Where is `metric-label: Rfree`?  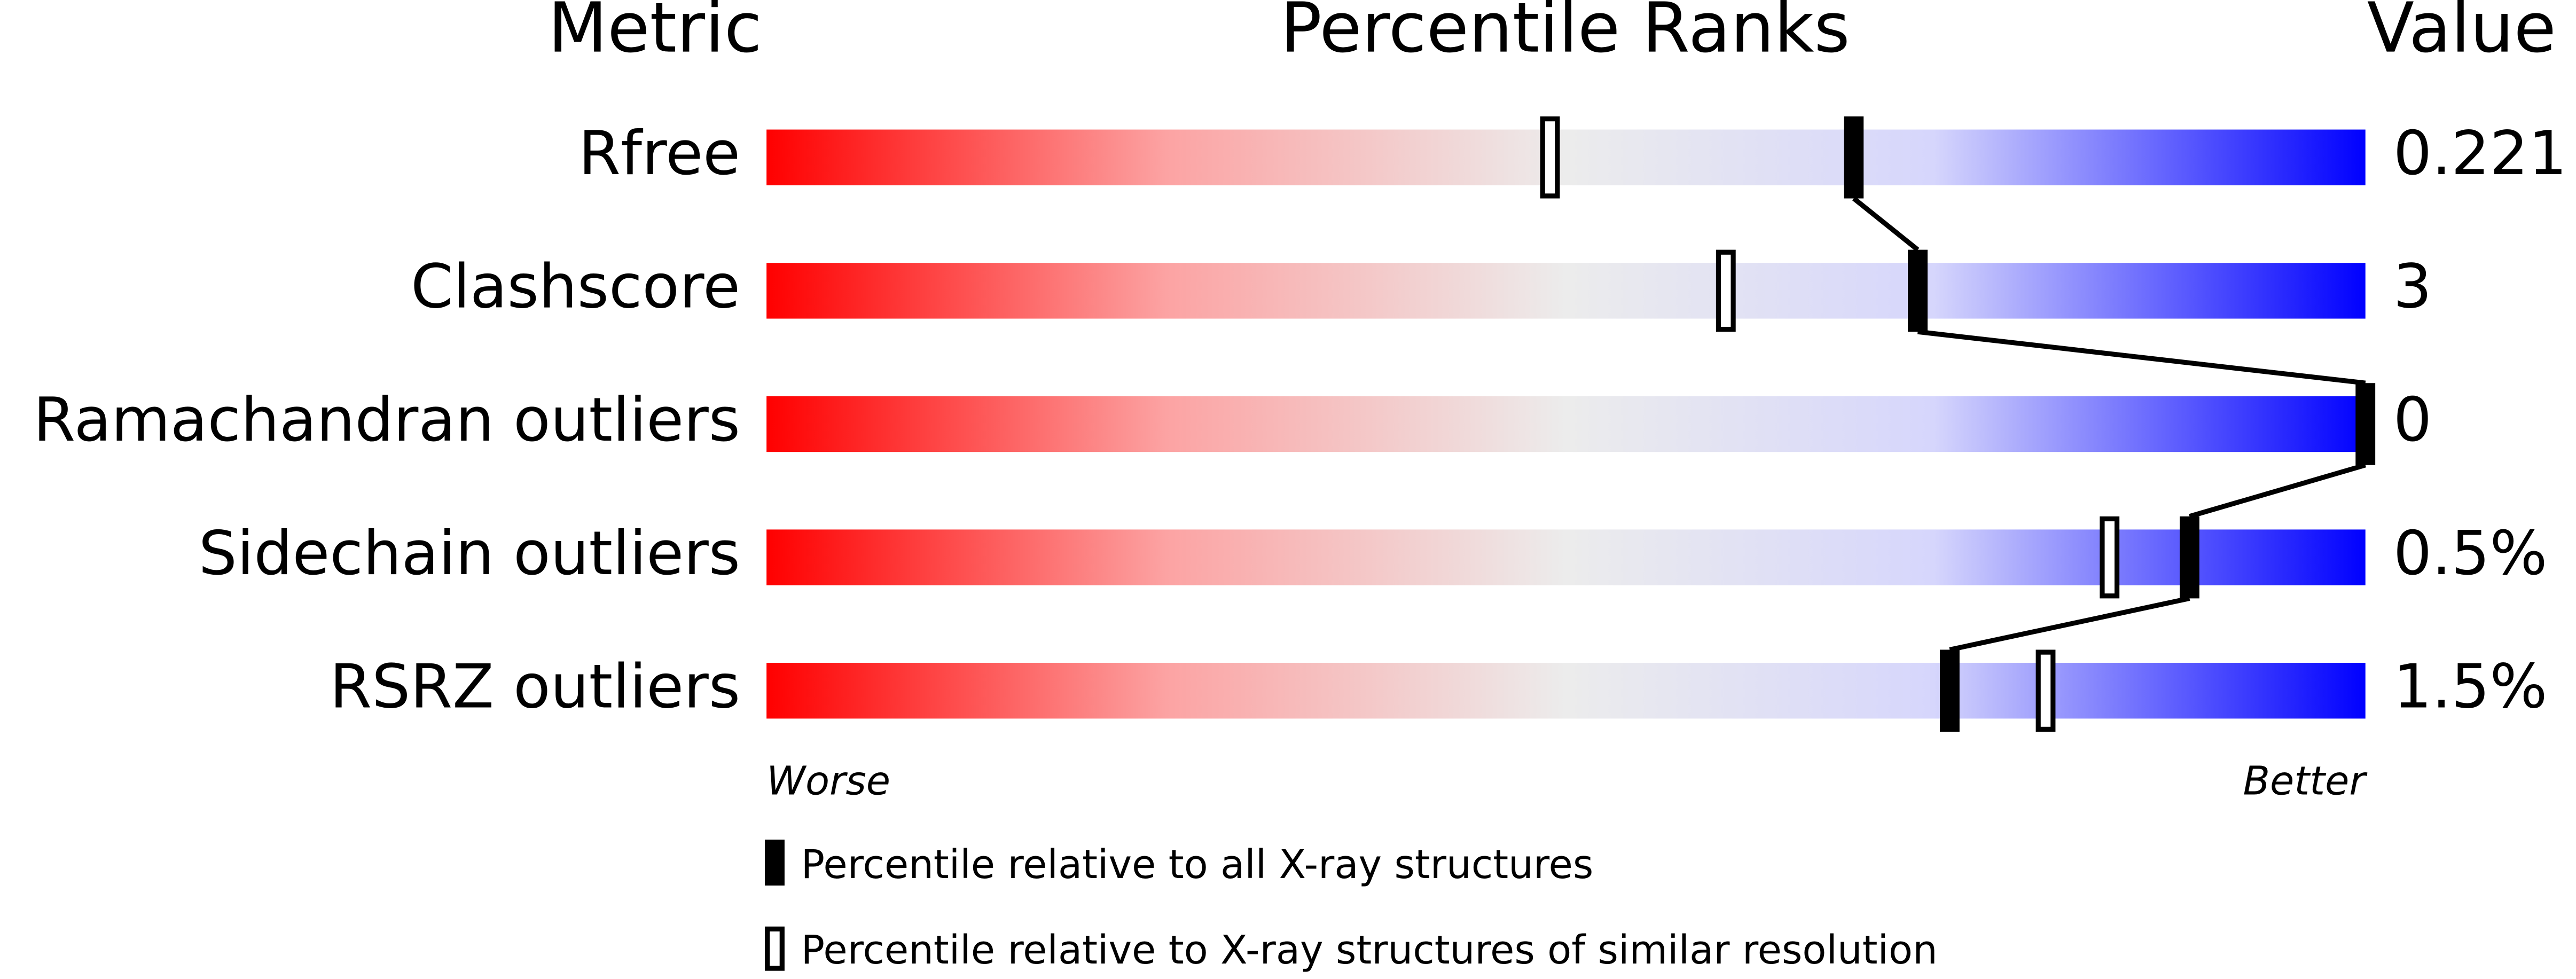 metric-label: Rfree is located at coordinates (659, 153).